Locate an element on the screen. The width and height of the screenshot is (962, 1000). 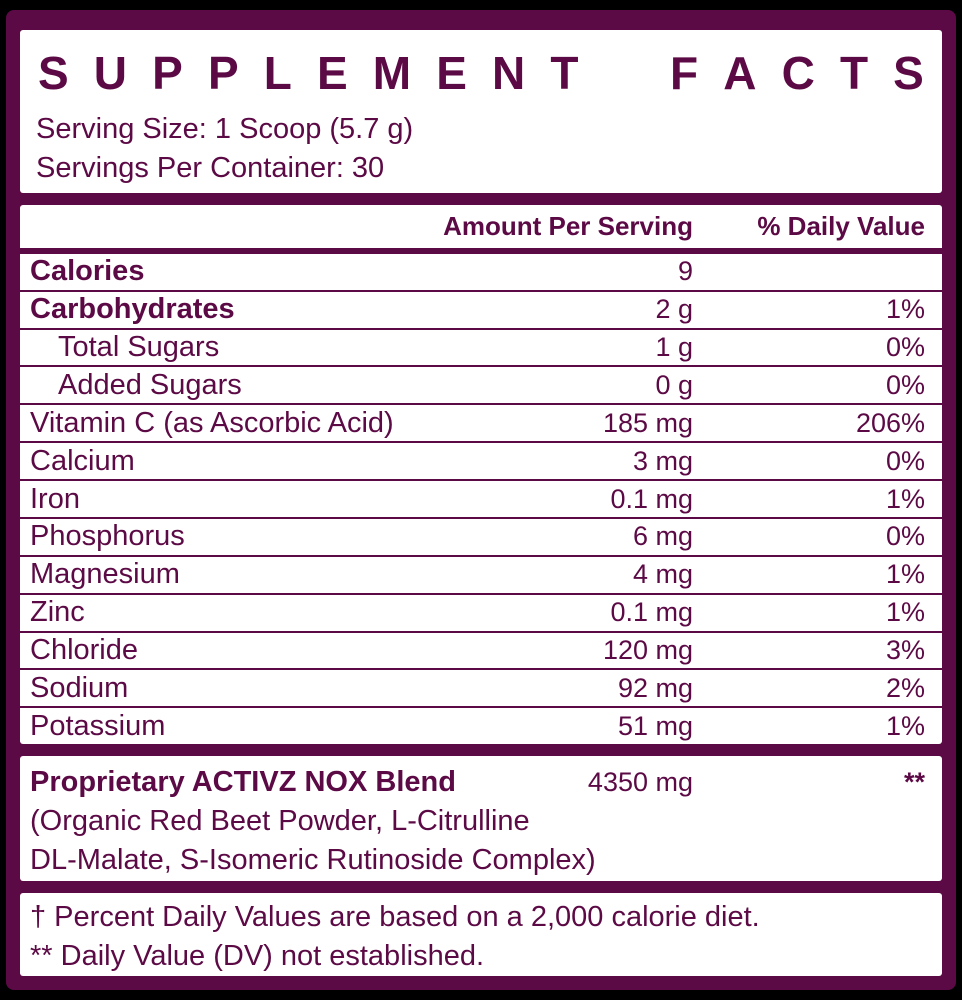
serving-size-text: Serving Size: 1 Scoop (5.7 g) is located at coordinates (225, 129).